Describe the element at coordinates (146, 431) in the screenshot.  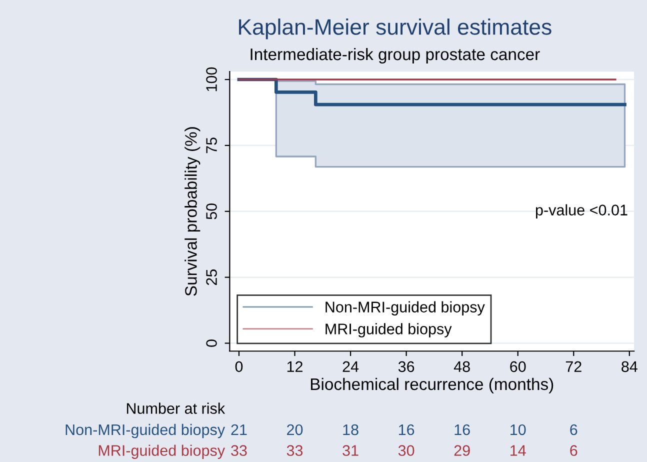
I see `text: Non-MRI-guided biopsy` at that location.